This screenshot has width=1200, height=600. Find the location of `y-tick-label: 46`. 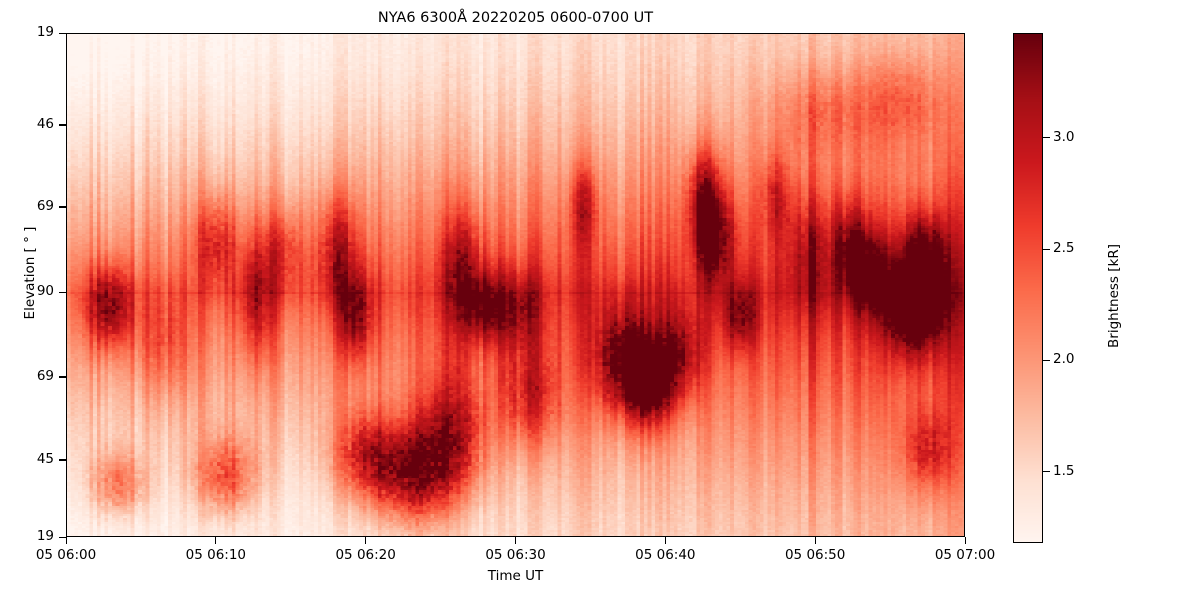

y-tick-label: 46 is located at coordinates (45, 123).